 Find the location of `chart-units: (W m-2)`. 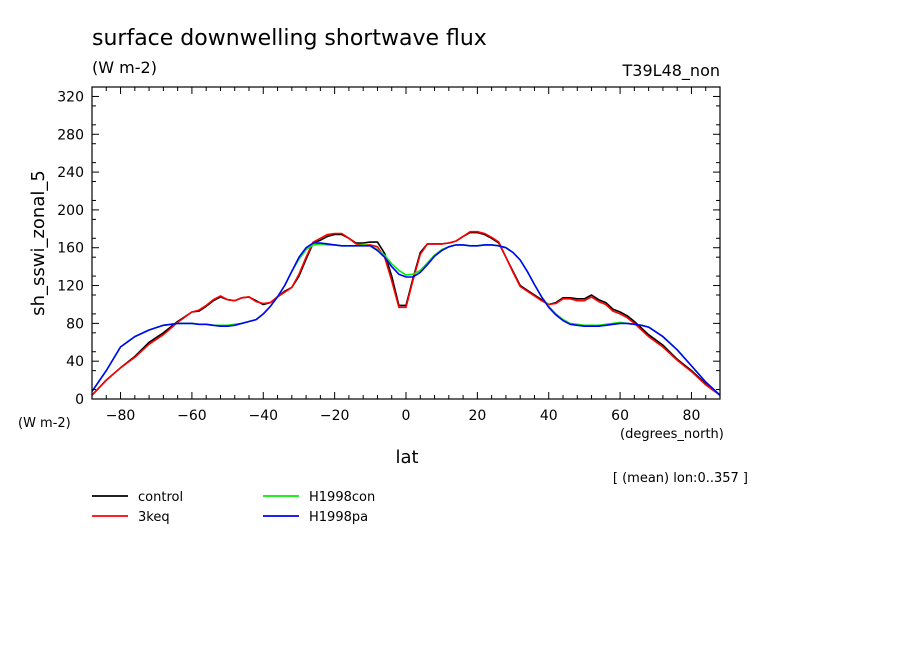

chart-units: (W m-2) is located at coordinates (124, 67).